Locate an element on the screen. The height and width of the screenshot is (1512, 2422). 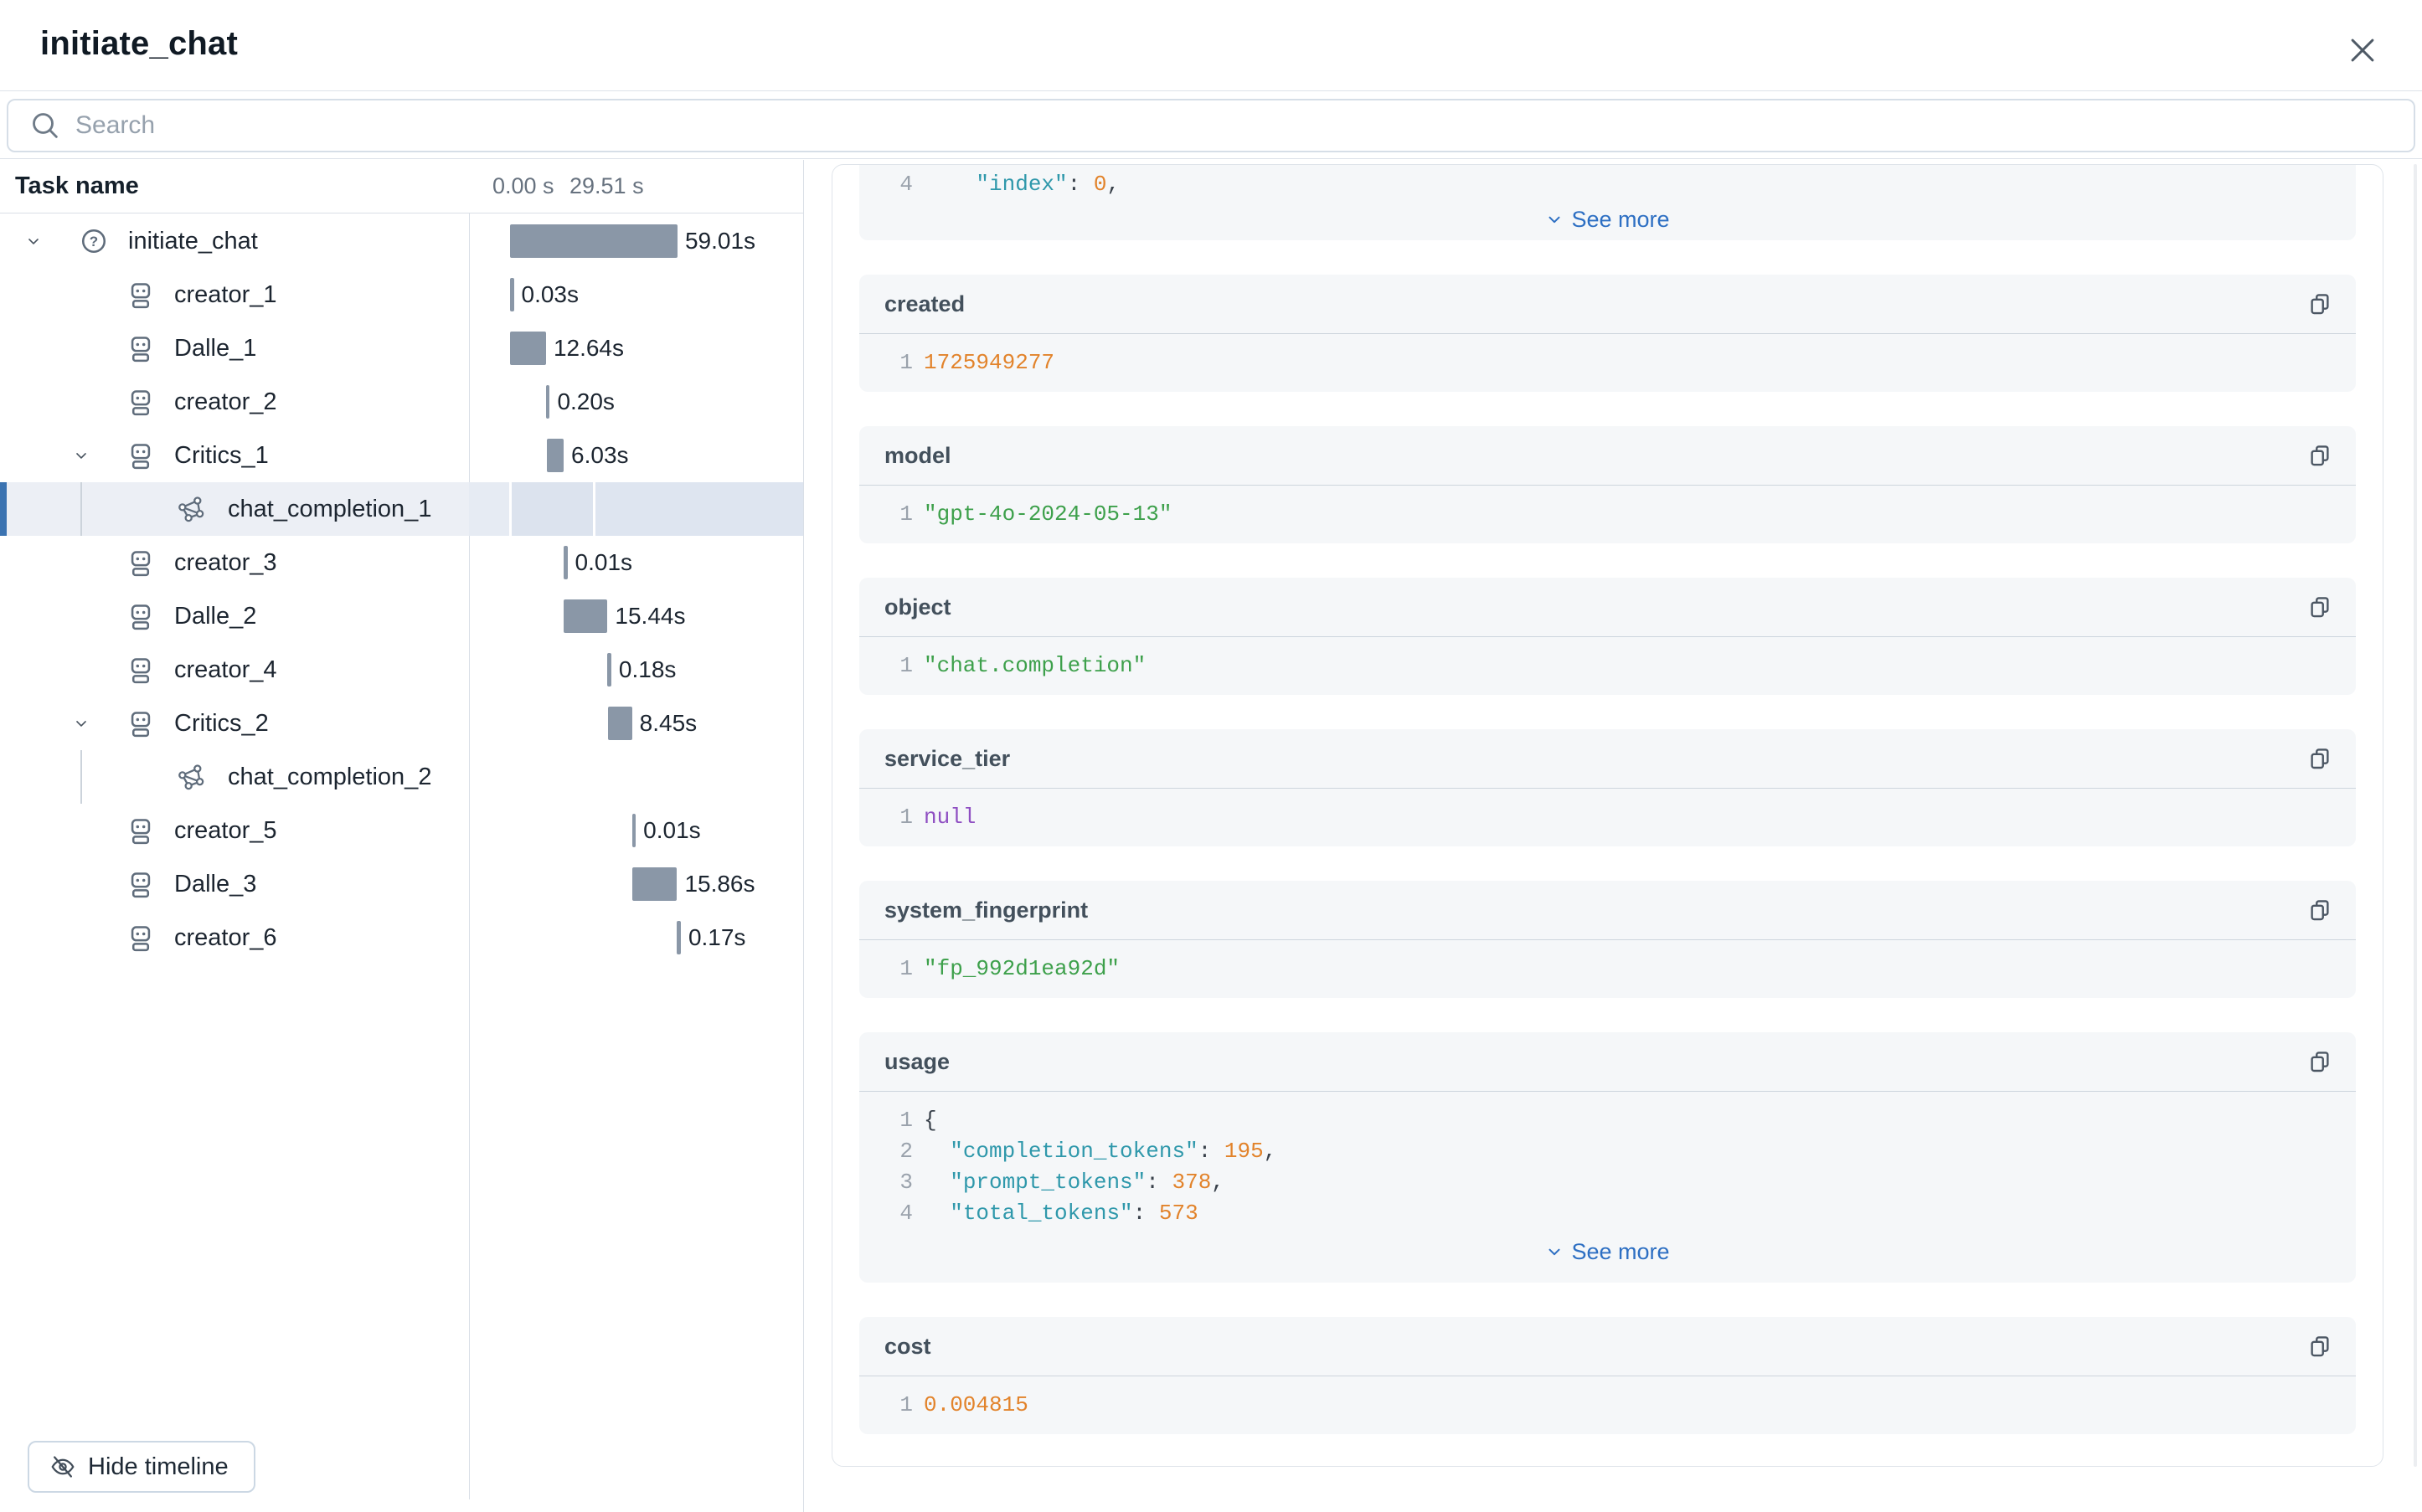
tree-row: chat_completion_1 is located at coordinates (402, 509).